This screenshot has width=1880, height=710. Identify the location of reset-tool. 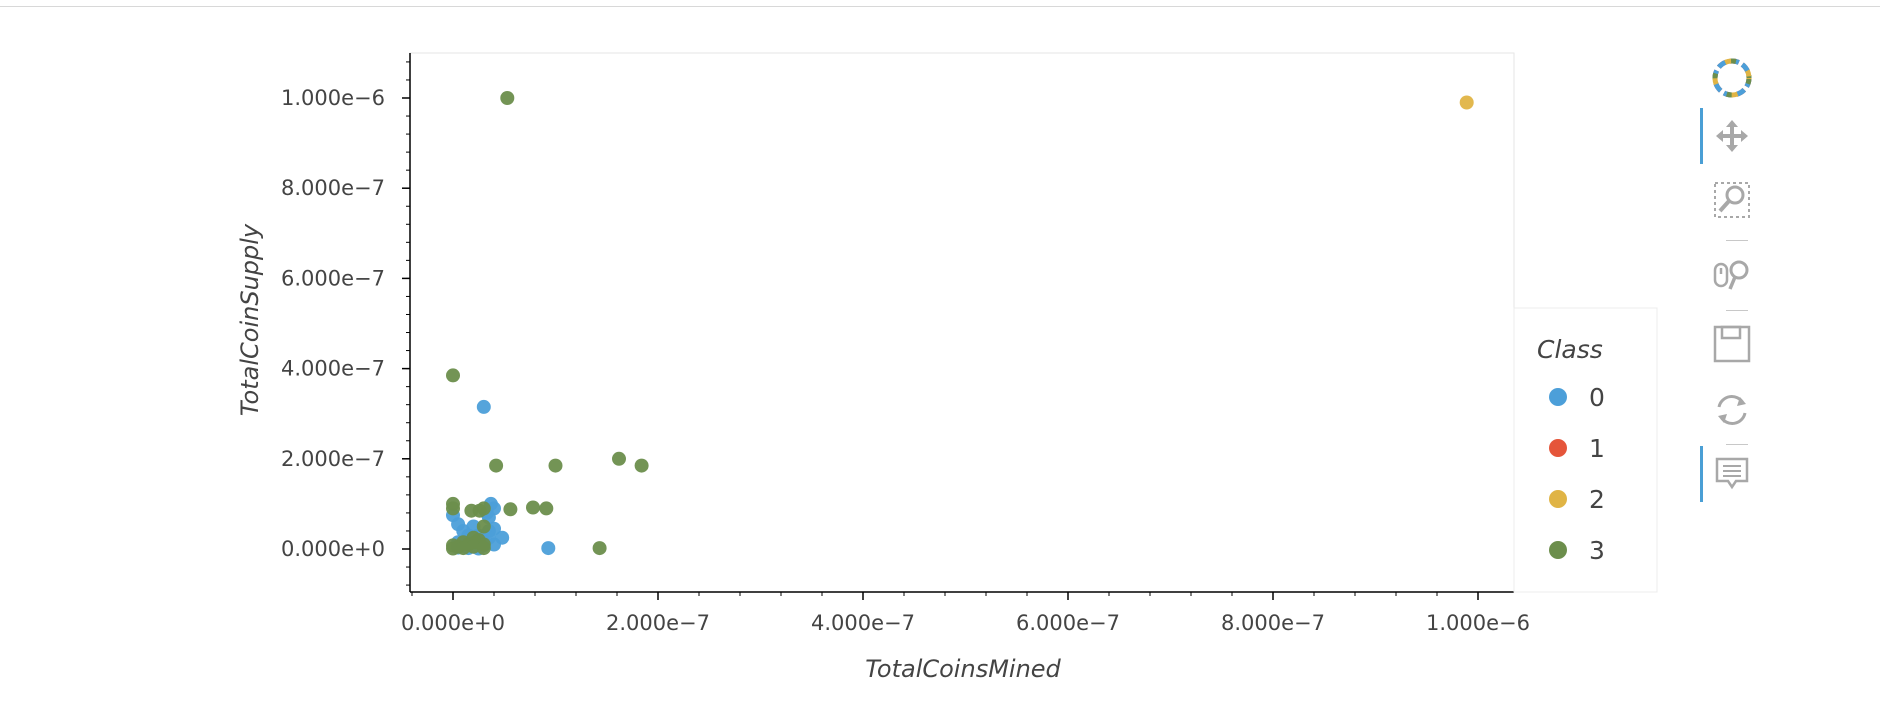
(1730, 410).